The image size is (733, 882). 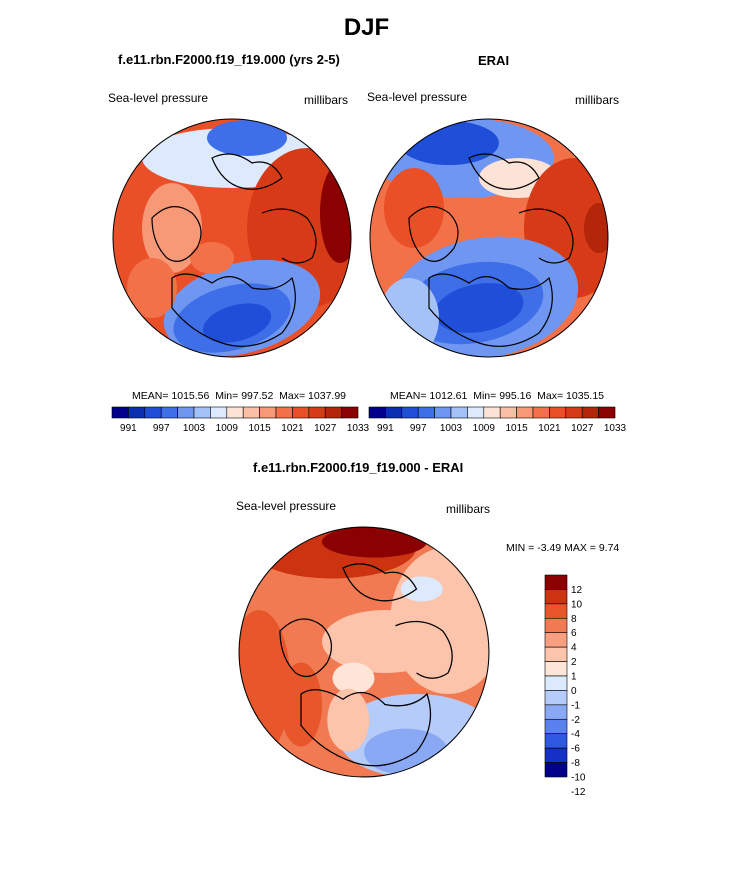 I want to click on panel3-colorbar-tick-label: 8, so click(x=574, y=619).